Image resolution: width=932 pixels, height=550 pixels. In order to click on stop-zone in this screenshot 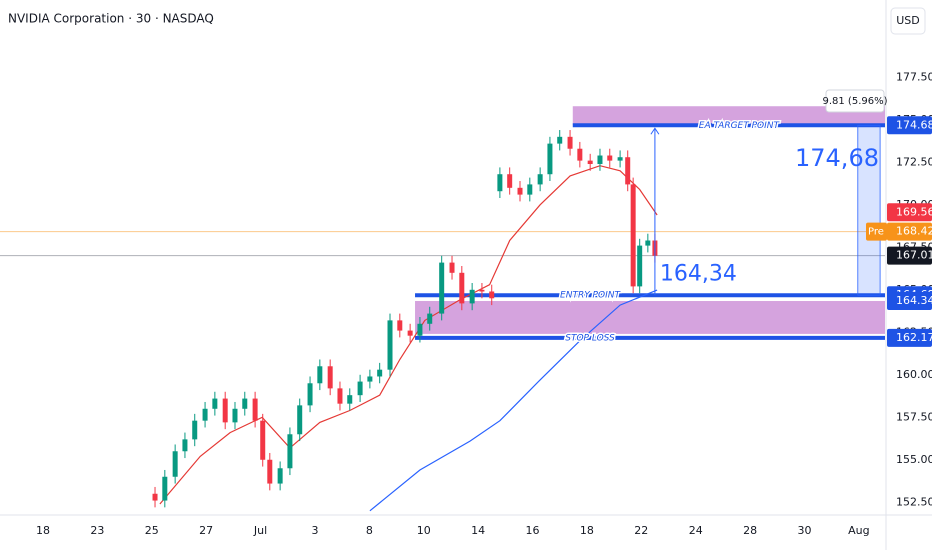, I will do `click(650, 317)`.